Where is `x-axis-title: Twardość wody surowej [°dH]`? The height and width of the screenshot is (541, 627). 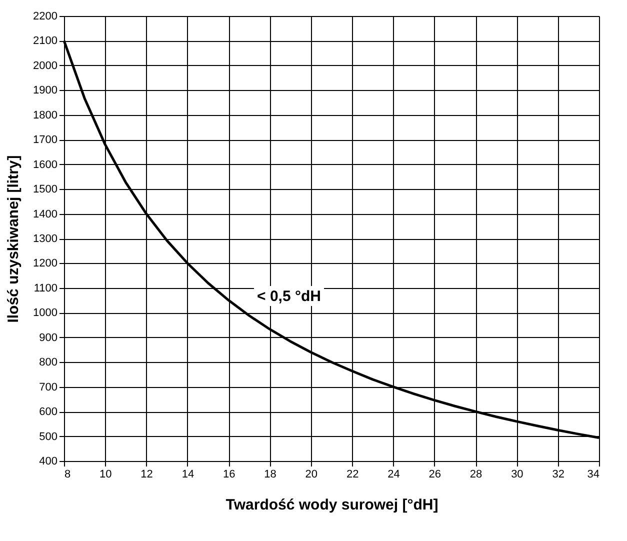 x-axis-title: Twardość wody surowej [°dH] is located at coordinates (332, 505).